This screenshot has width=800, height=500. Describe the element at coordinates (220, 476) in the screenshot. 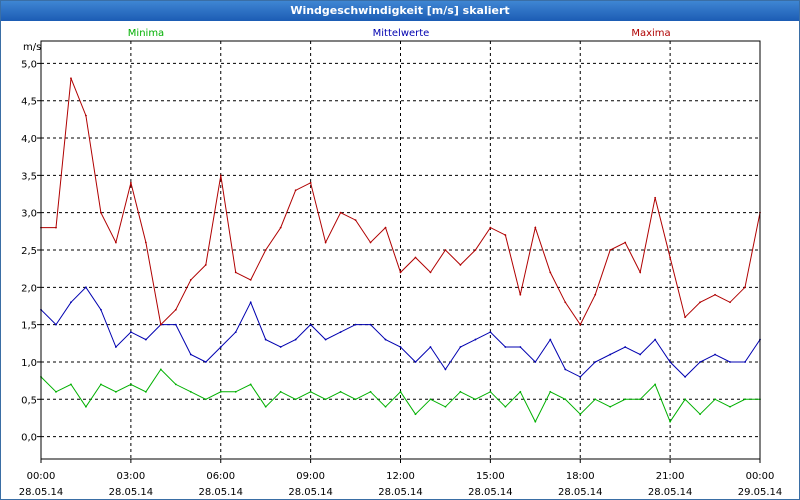

I see `x-tick-time: 06:00` at that location.